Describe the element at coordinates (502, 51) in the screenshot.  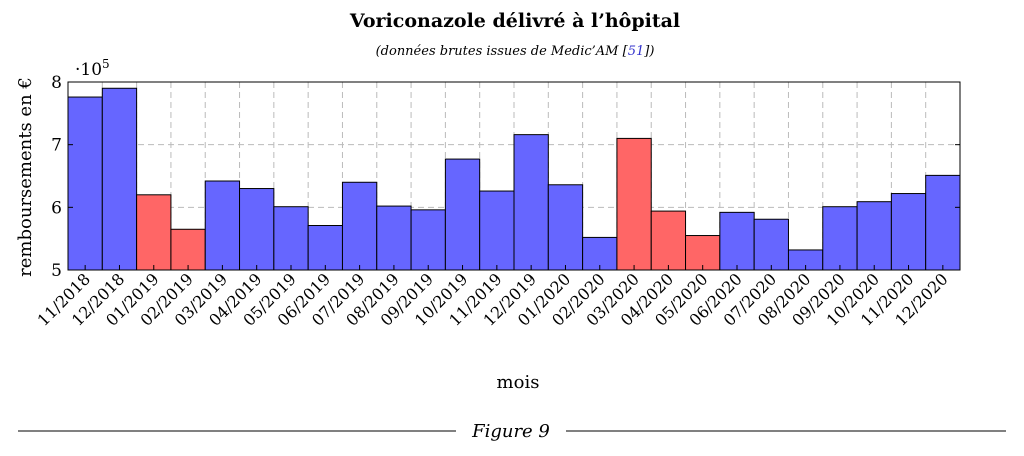
I see `subtitle-text: (données brutes issues de Medic’AM [` at that location.